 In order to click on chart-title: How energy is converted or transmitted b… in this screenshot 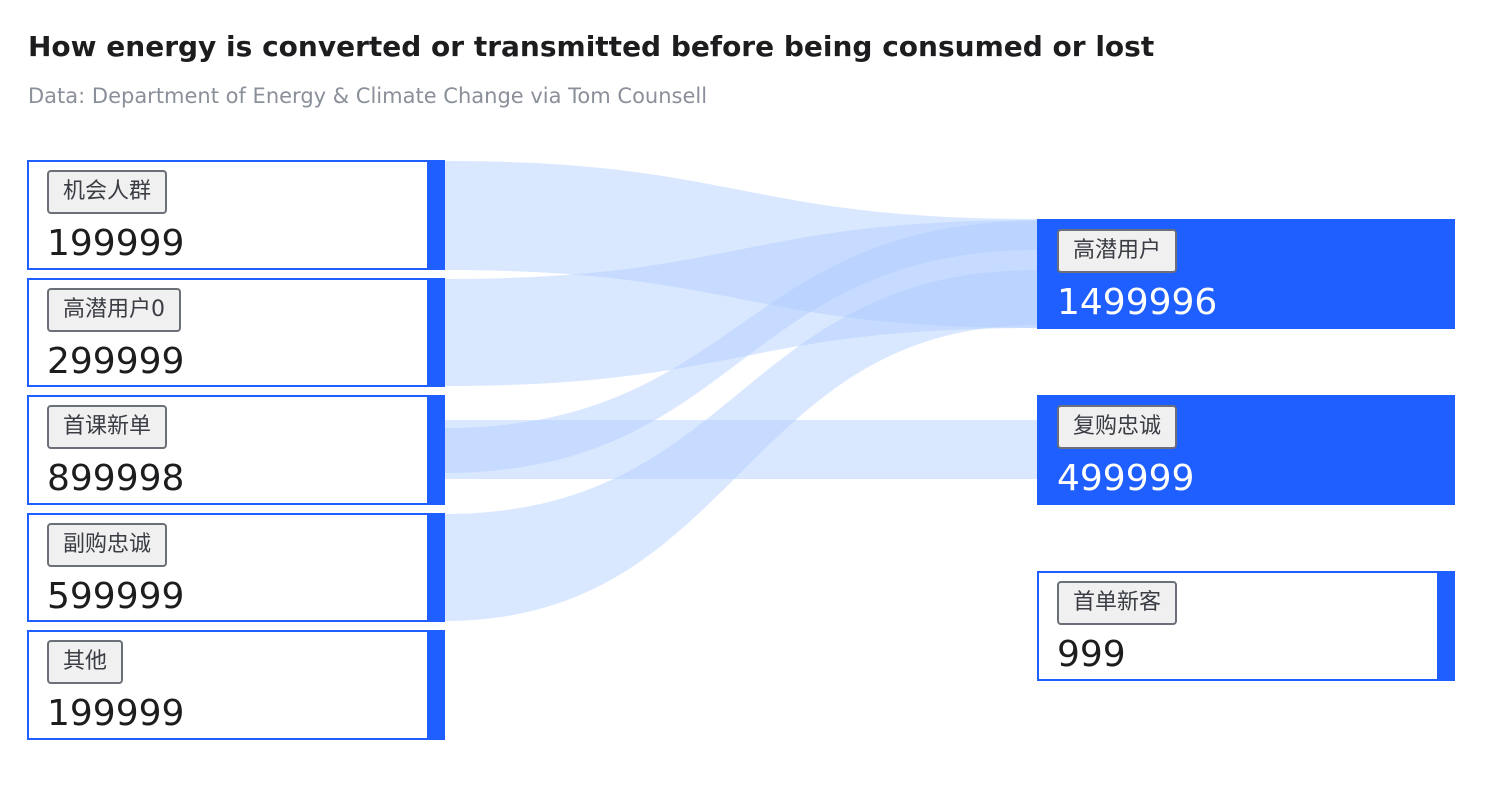, I will do `click(591, 46)`.